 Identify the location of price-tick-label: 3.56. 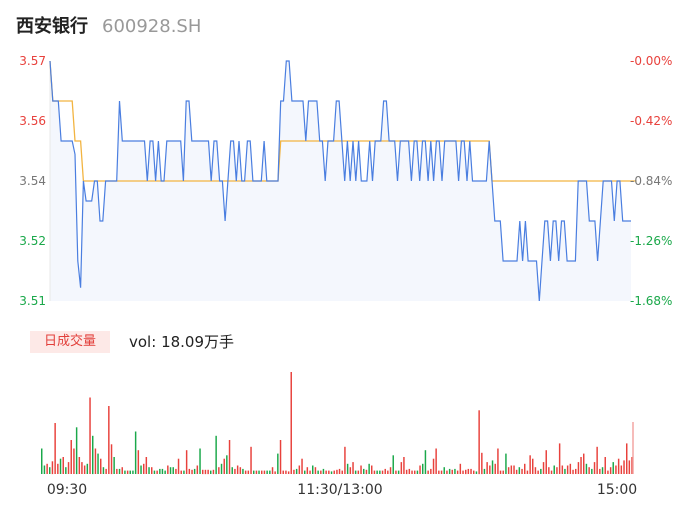
(32, 121).